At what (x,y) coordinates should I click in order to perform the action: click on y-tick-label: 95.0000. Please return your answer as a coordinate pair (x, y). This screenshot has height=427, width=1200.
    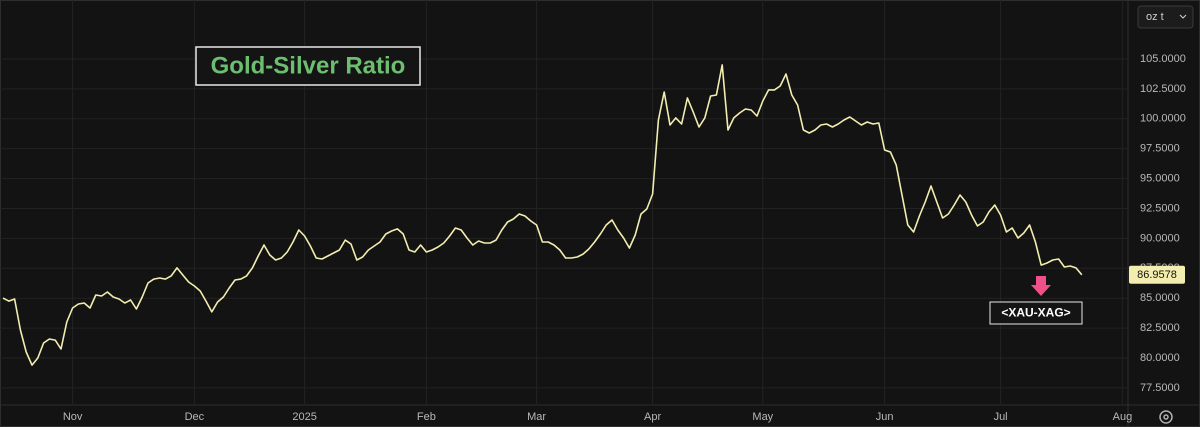
    Looking at the image, I should click on (1160, 178).